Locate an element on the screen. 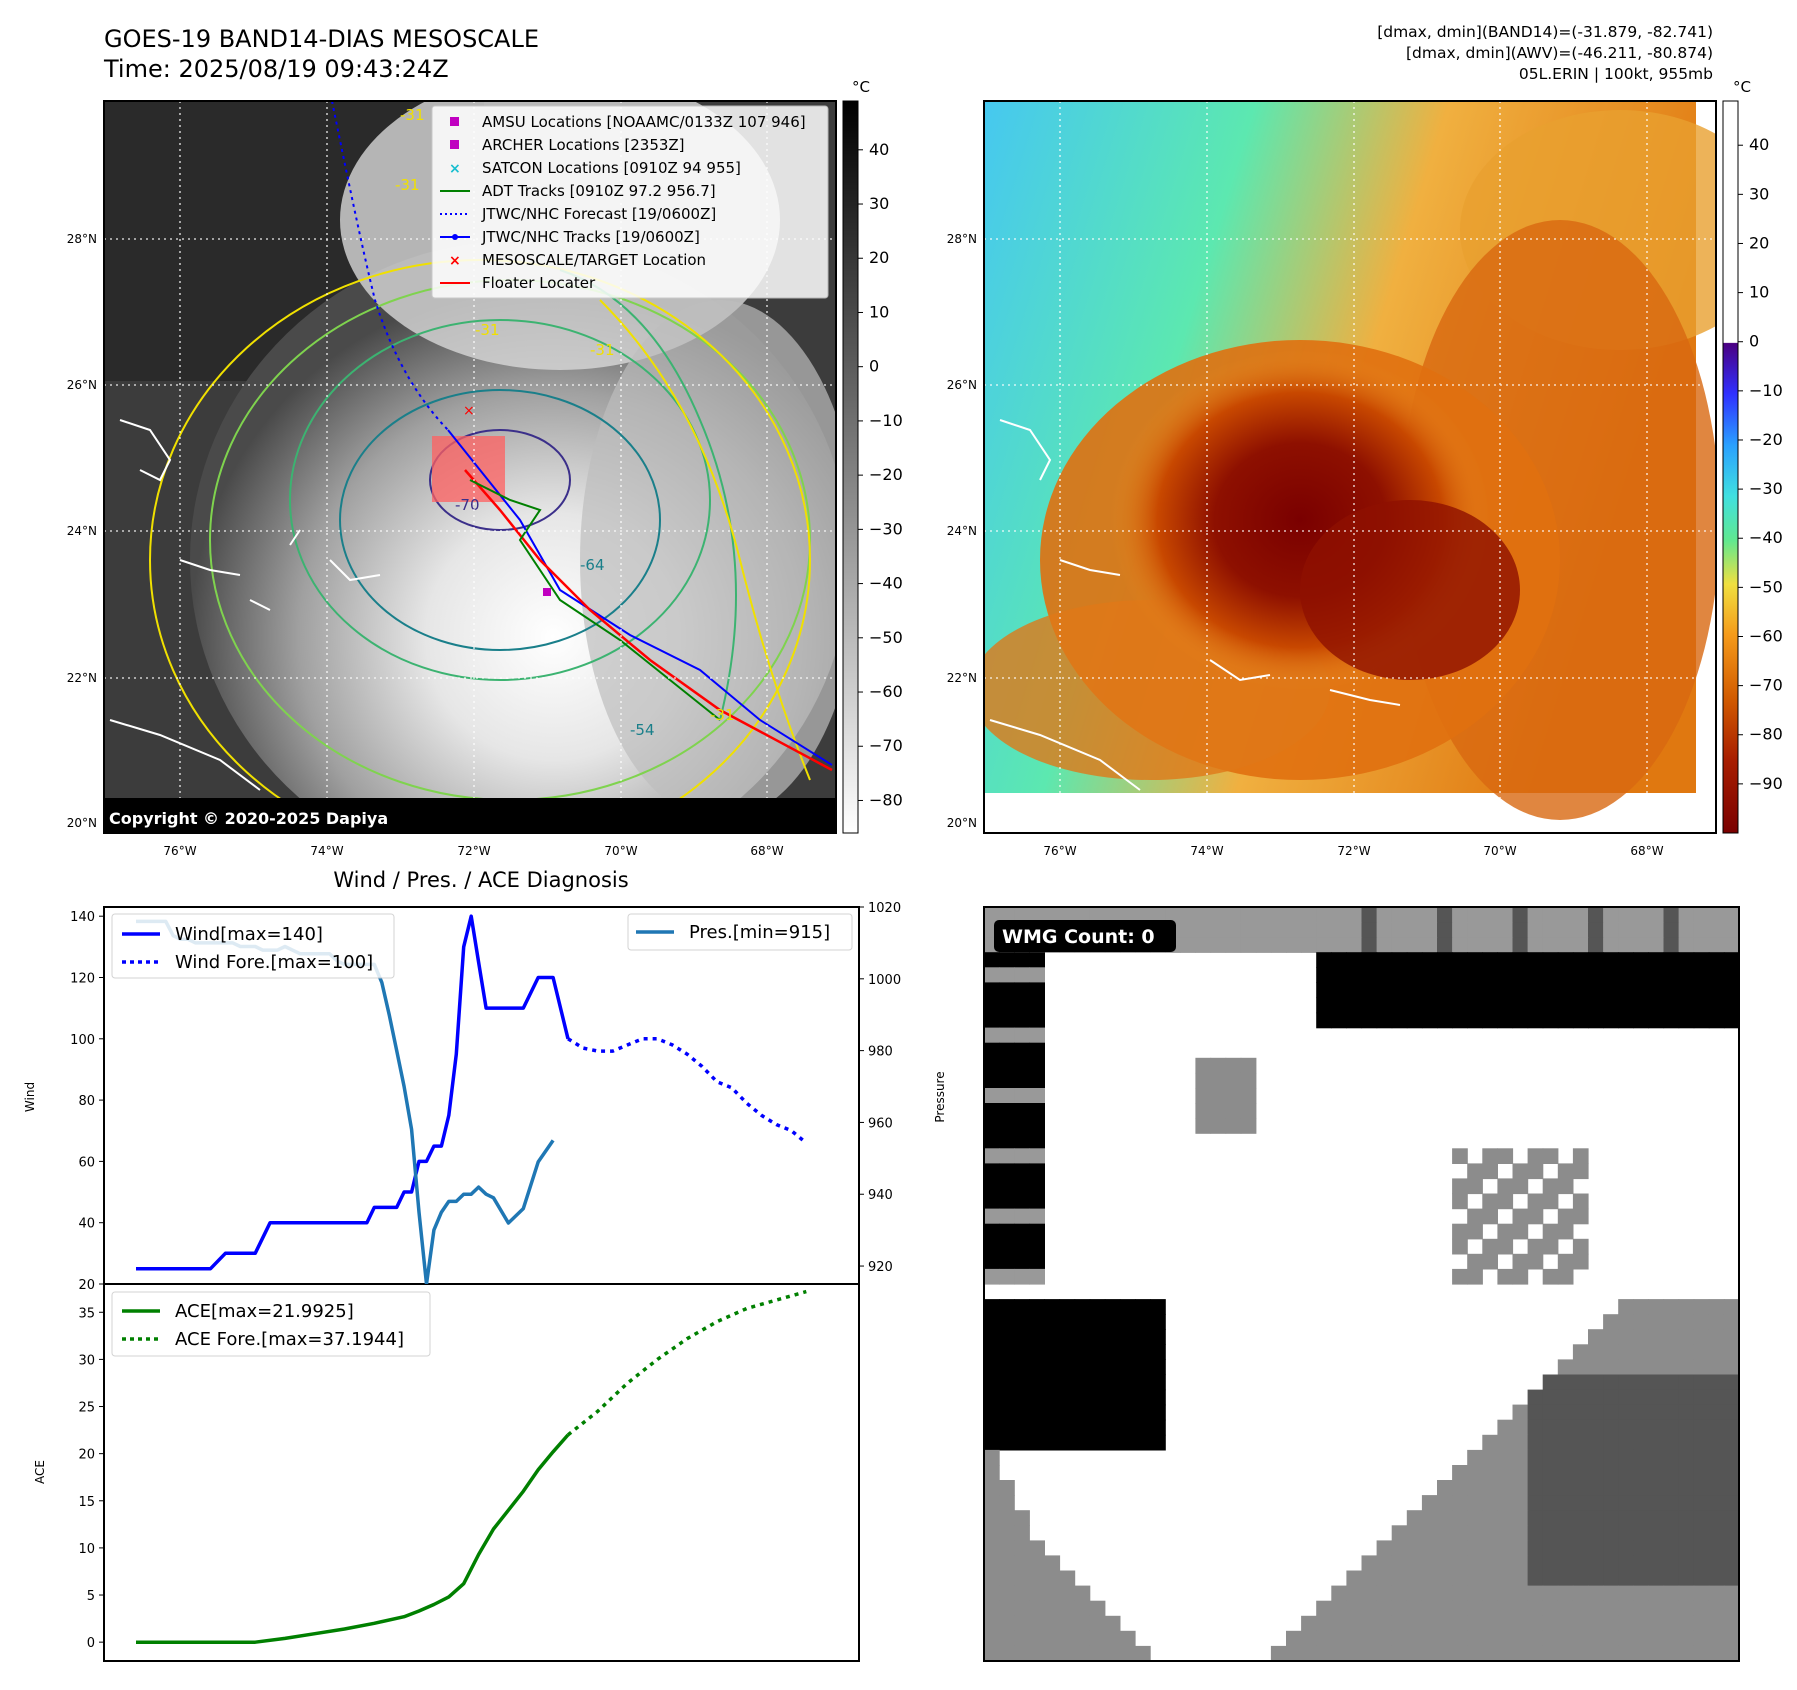  legend-ace: ACE[max=21.9925] is located at coordinates (264, 1311).